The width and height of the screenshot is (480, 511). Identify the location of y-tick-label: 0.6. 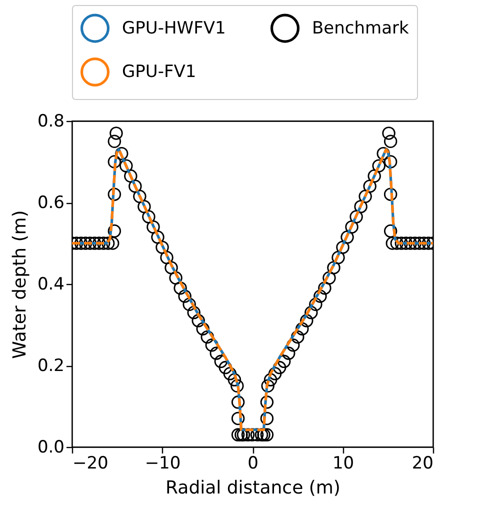
(50, 203).